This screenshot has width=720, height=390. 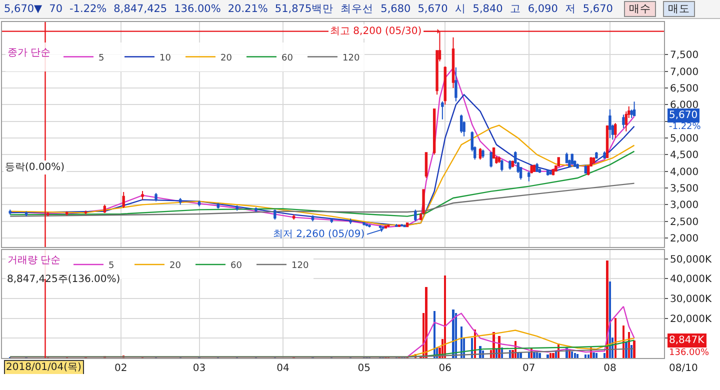 I want to click on x-tick-label: 05, so click(x=364, y=368).